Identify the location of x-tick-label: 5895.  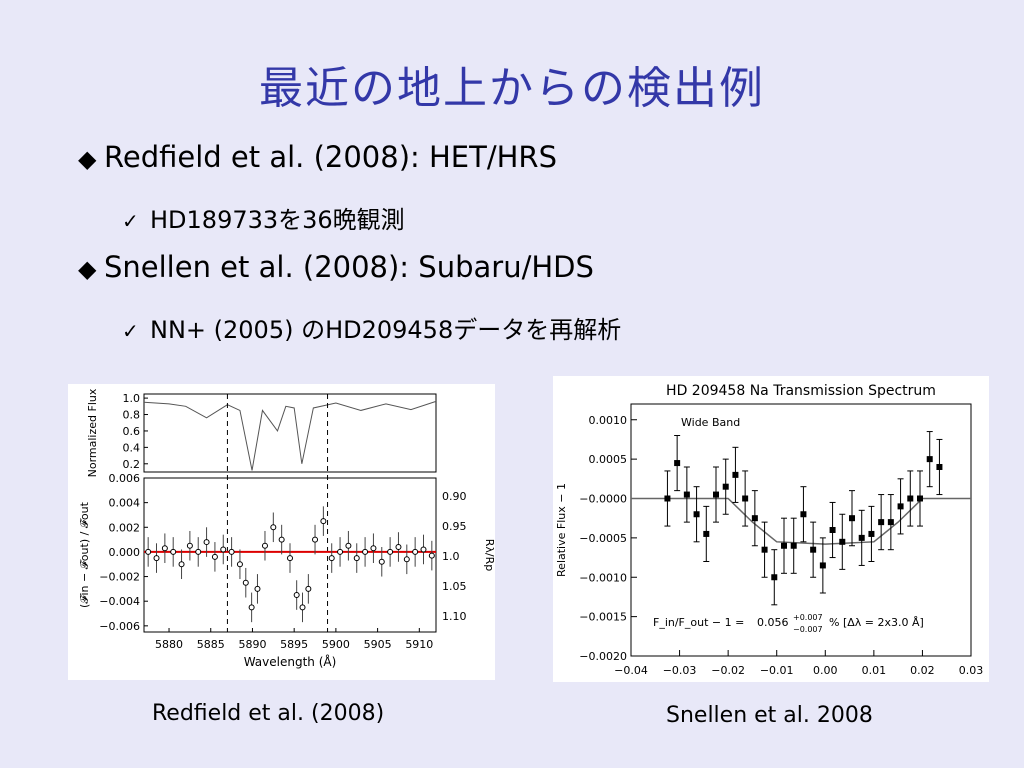
(294, 644).